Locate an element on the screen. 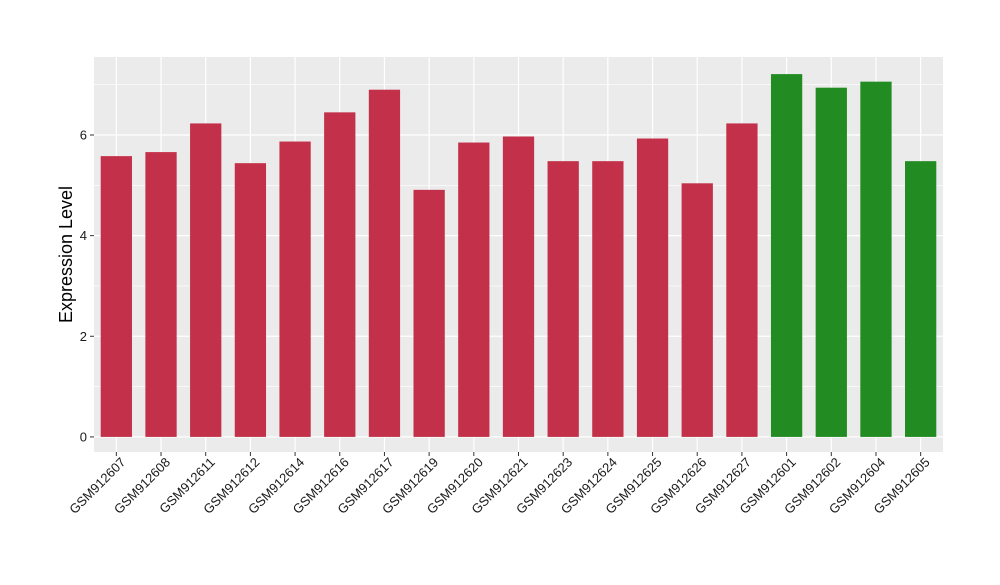 This screenshot has height=585, width=1000. bar-gsm912625 is located at coordinates (652, 287).